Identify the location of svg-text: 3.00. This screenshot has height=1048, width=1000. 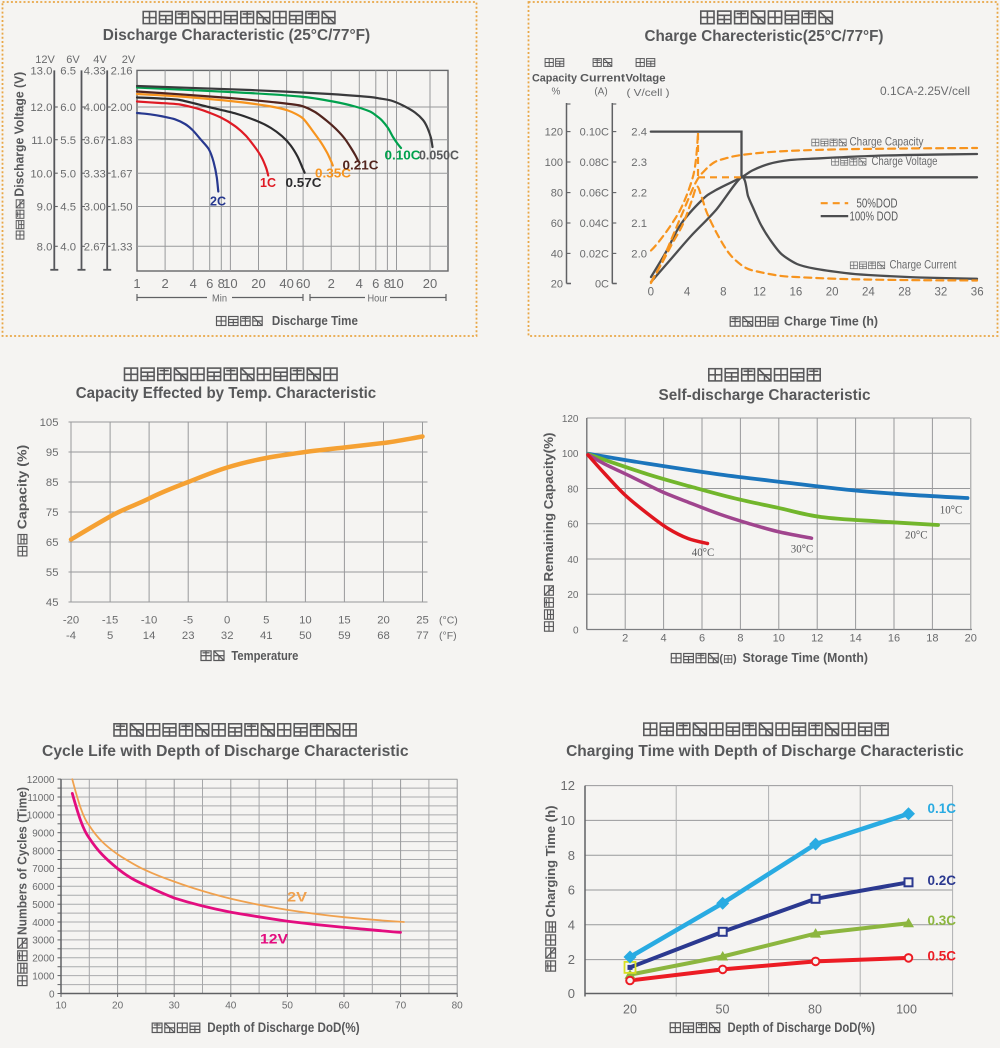
(95, 208).